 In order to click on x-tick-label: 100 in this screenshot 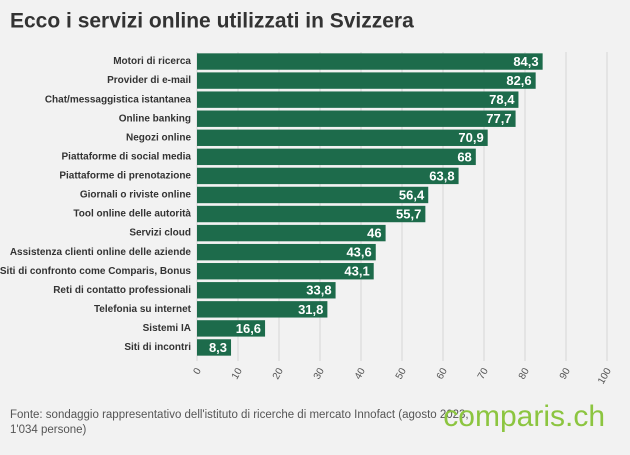, I will do `click(605, 376)`.